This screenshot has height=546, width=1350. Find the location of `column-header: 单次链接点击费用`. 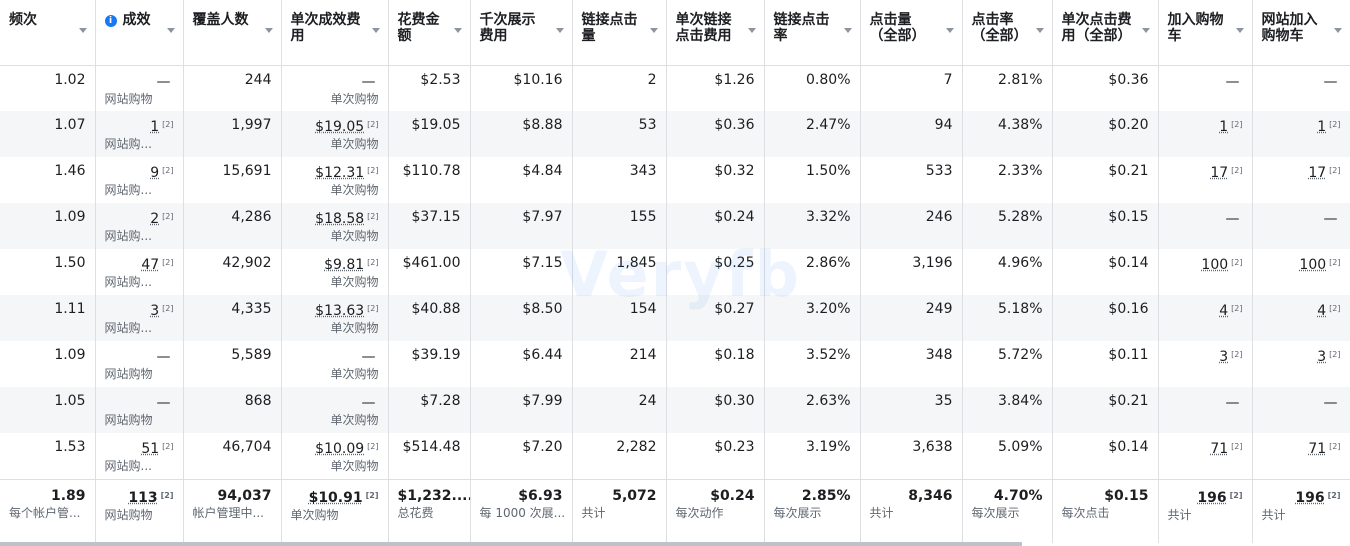

column-header: 单次链接点击费用 is located at coordinates (715, 33).